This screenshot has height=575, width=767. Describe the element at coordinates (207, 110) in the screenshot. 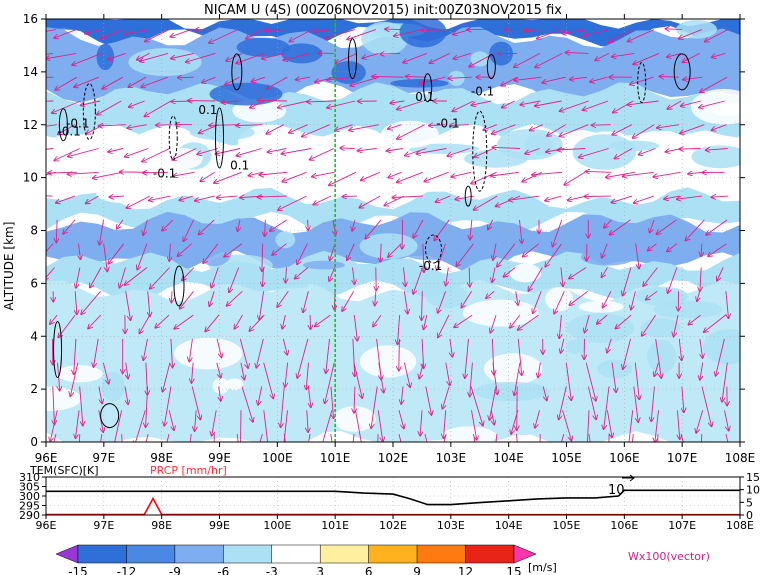

I see `contour-label: 0.1` at that location.